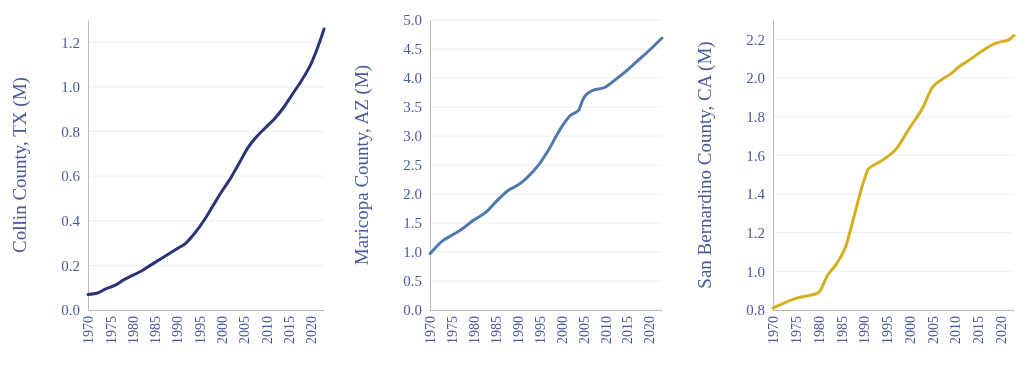  What do you see at coordinates (756, 155) in the screenshot?
I see `y-tick-label: 1.6` at bounding box center [756, 155].